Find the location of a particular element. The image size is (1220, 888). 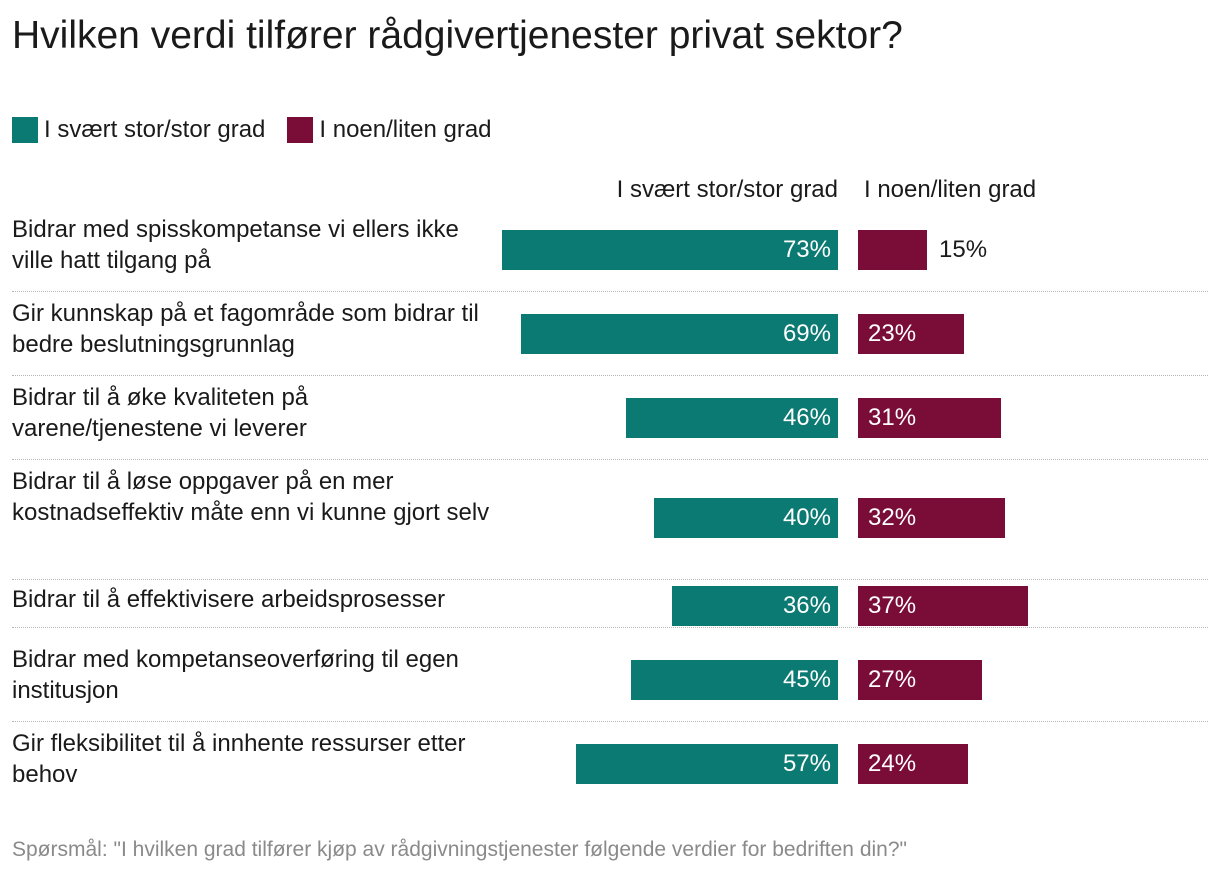

bar-high: 45% is located at coordinates (734, 680).